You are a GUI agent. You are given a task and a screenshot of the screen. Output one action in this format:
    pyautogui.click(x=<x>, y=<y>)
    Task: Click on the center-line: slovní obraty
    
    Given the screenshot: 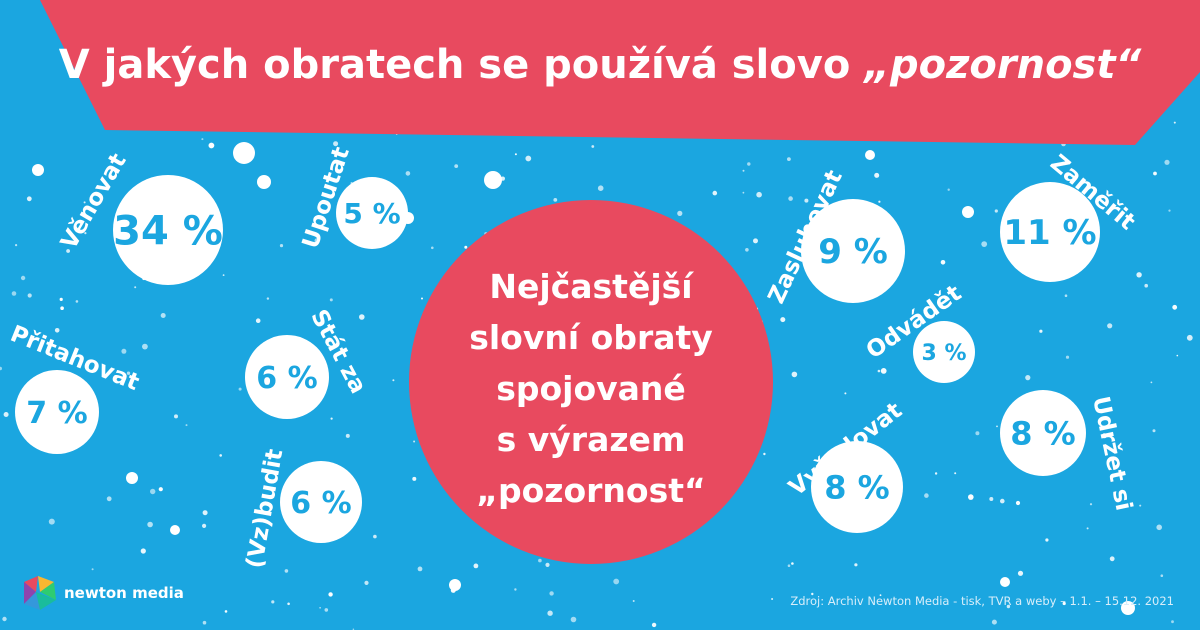 What is the action you would take?
    pyautogui.click(x=591, y=337)
    